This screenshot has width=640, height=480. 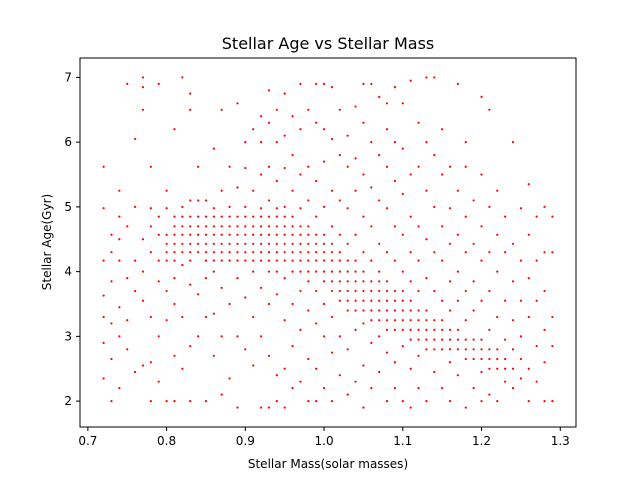 What do you see at coordinates (402, 441) in the screenshot?
I see `x-tick-label: 1.1` at bounding box center [402, 441].